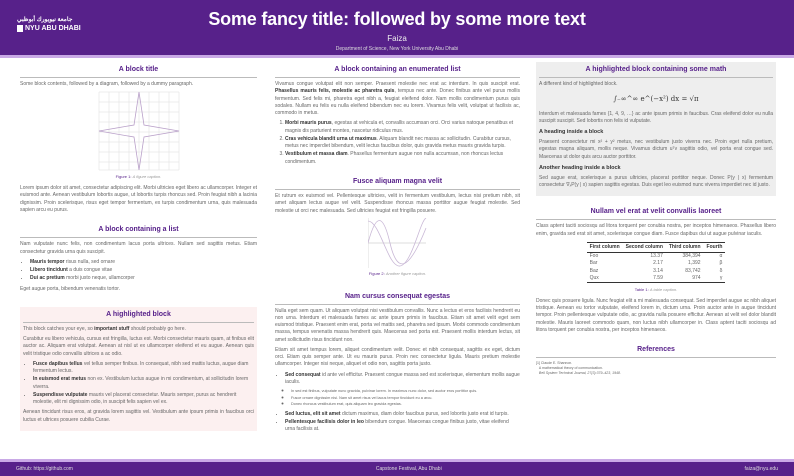 This screenshot has height=476, width=794. What do you see at coordinates (580, 167) in the screenshot?
I see `inner-heading: Another heading inside a block` at bounding box center [580, 167].